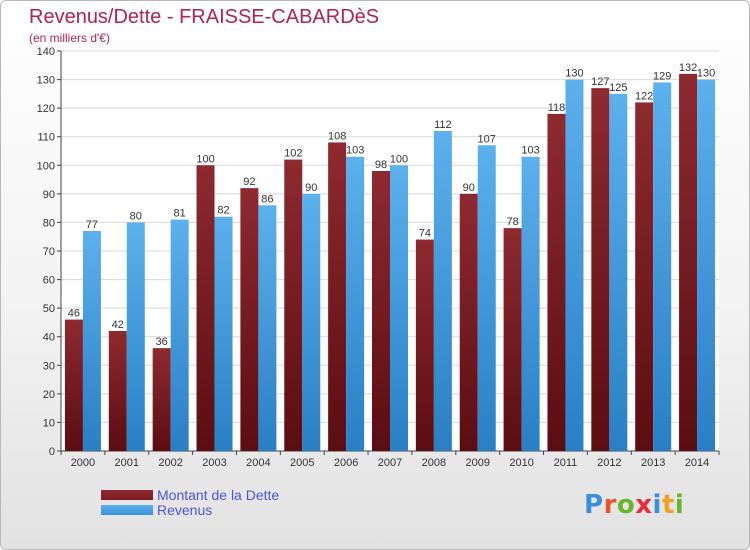 The height and width of the screenshot is (550, 750). I want to click on data-label-dette: 78, so click(512, 222).